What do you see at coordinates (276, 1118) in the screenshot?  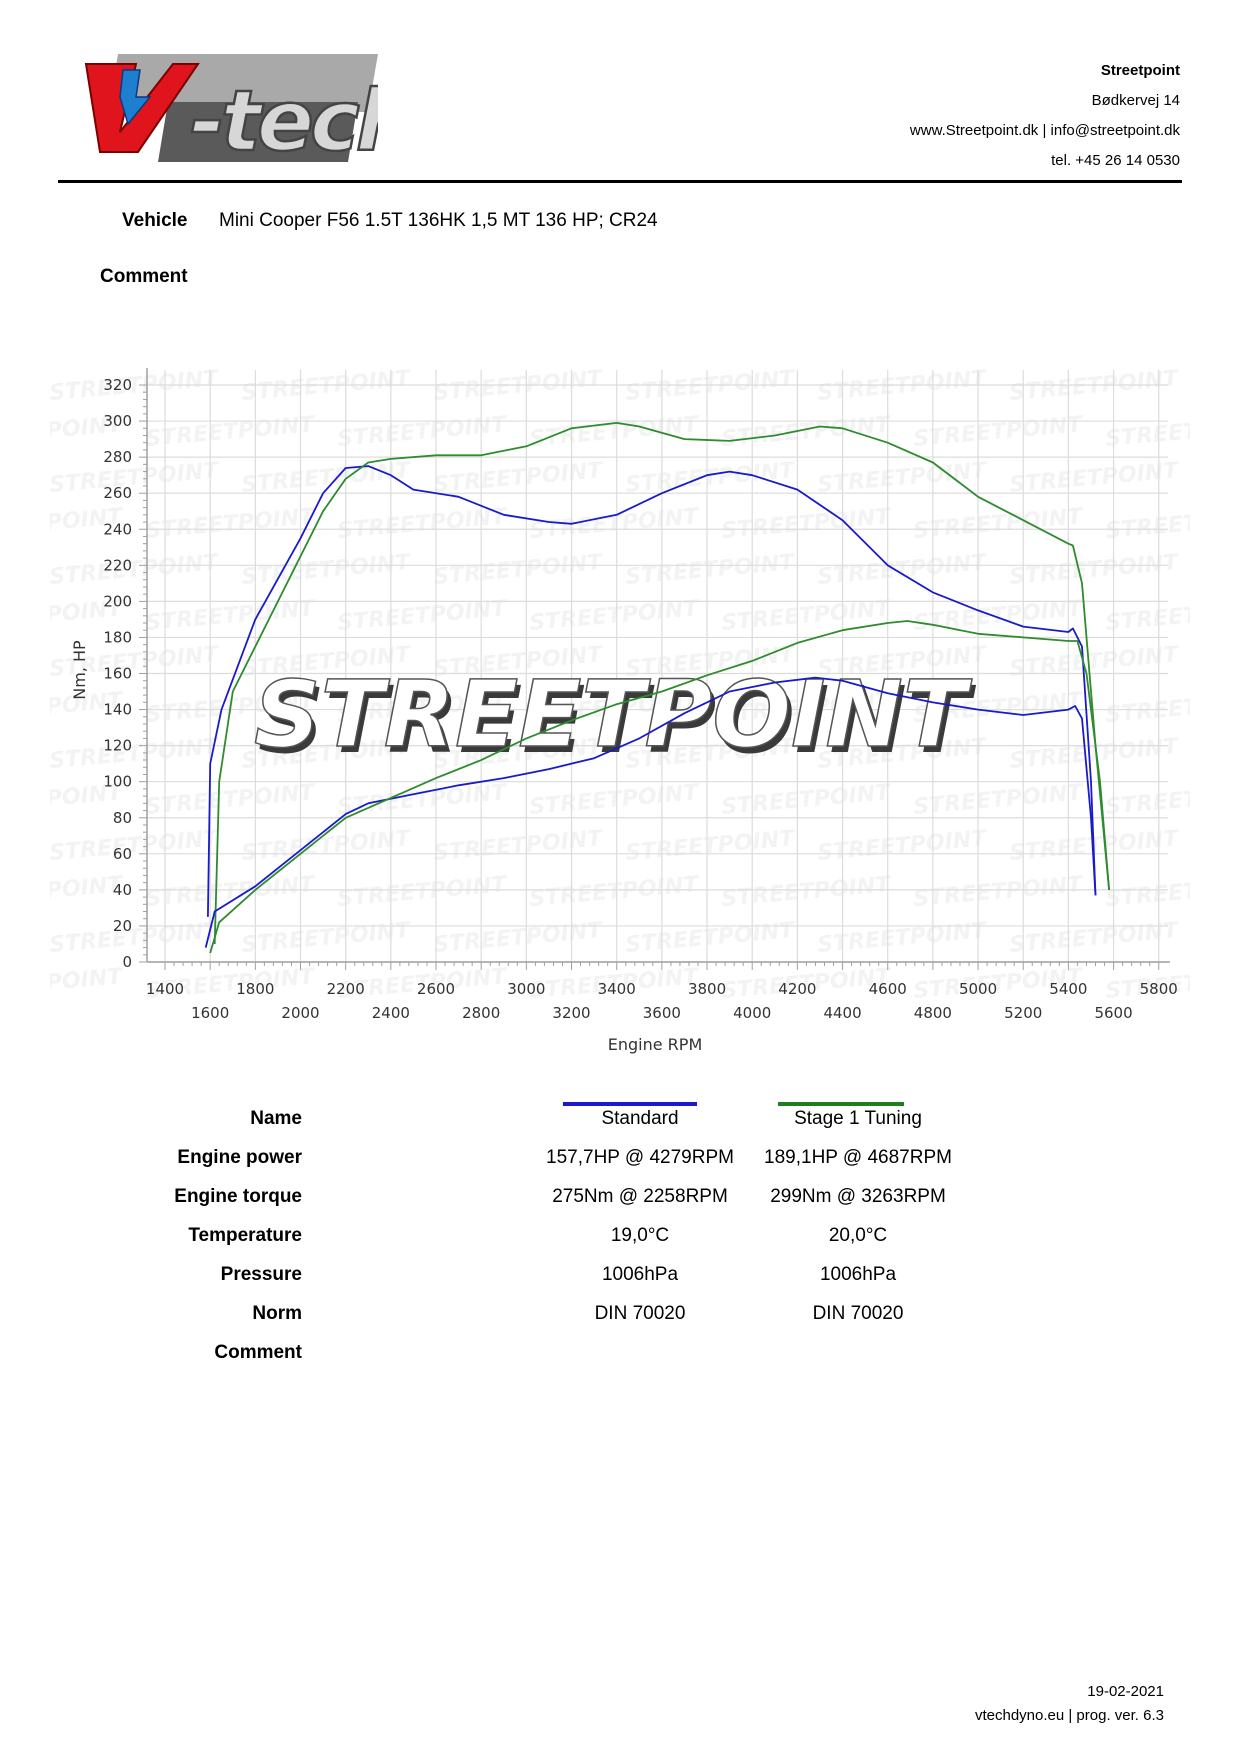 I see `results-row-label: Name` at bounding box center [276, 1118].